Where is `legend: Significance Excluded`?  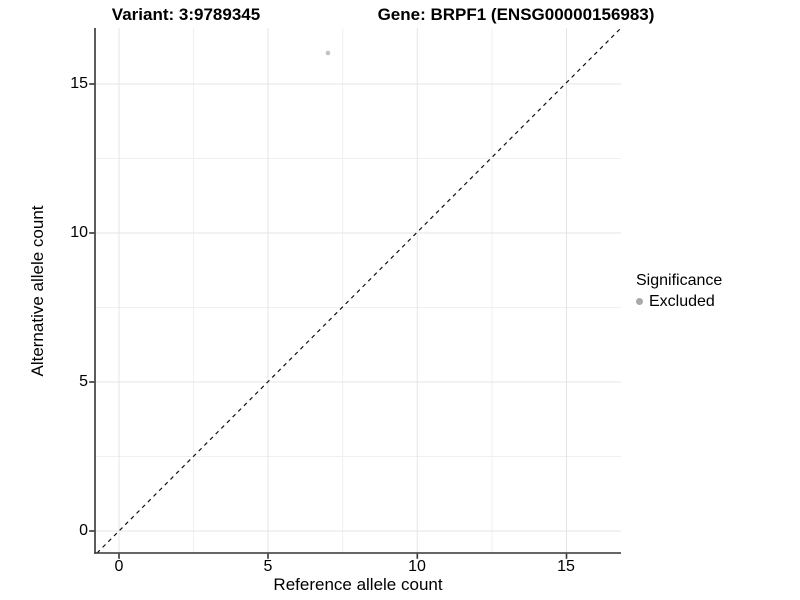 legend: Significance Excluded is located at coordinates (679, 291).